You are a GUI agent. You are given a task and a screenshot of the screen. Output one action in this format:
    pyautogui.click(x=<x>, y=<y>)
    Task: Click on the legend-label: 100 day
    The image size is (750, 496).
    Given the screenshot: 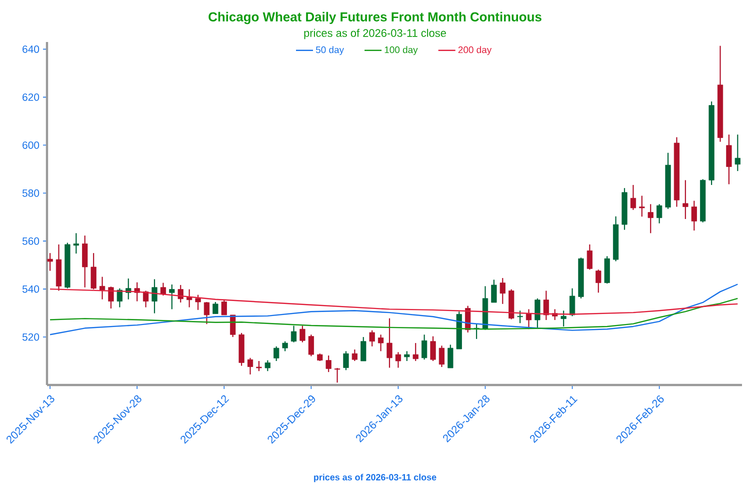 What is the action you would take?
    pyautogui.click(x=401, y=51)
    